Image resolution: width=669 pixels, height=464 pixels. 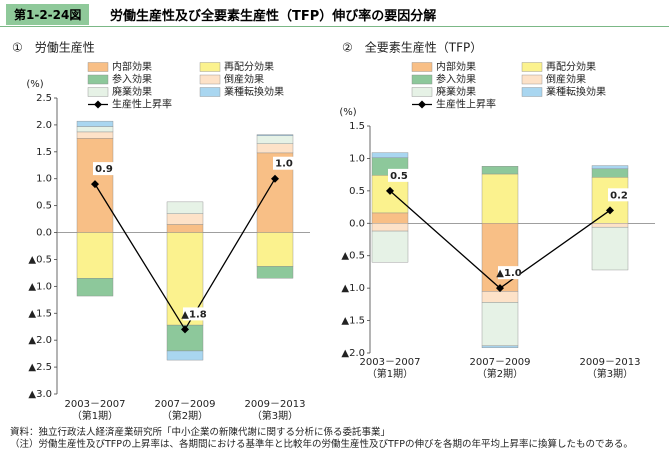 I want to click on source-note: 資料：独立行政法人経済産業研究所「中小企業の新陳代謝に関する分析に係る委託事業」, so click(x=200, y=432).